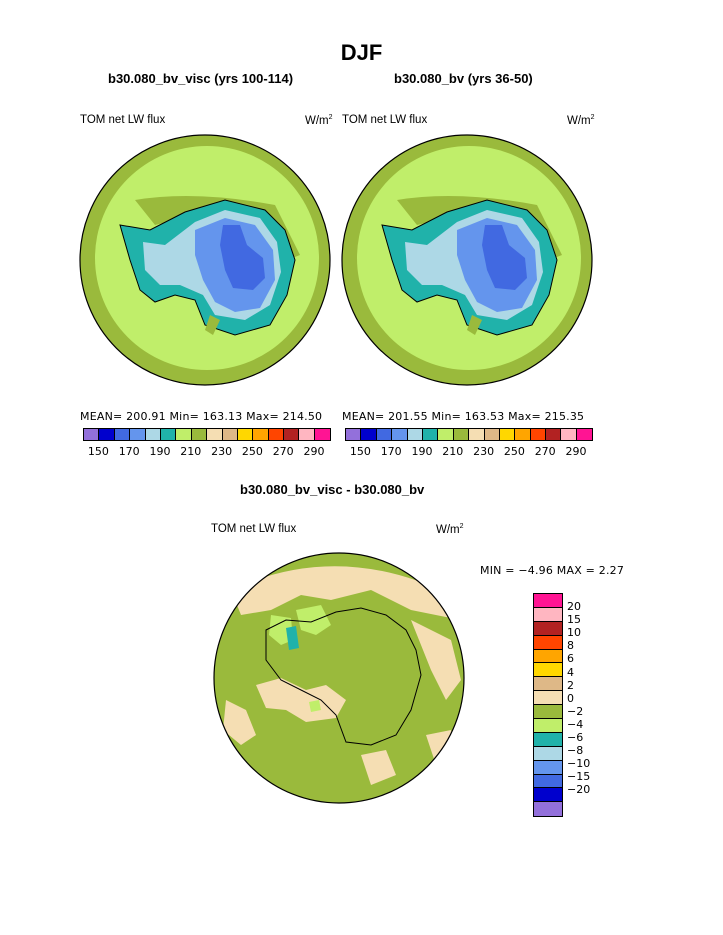 This screenshot has height=935, width=723. What do you see at coordinates (570, 685) in the screenshot?
I see `colorbar-label: 2` at bounding box center [570, 685].